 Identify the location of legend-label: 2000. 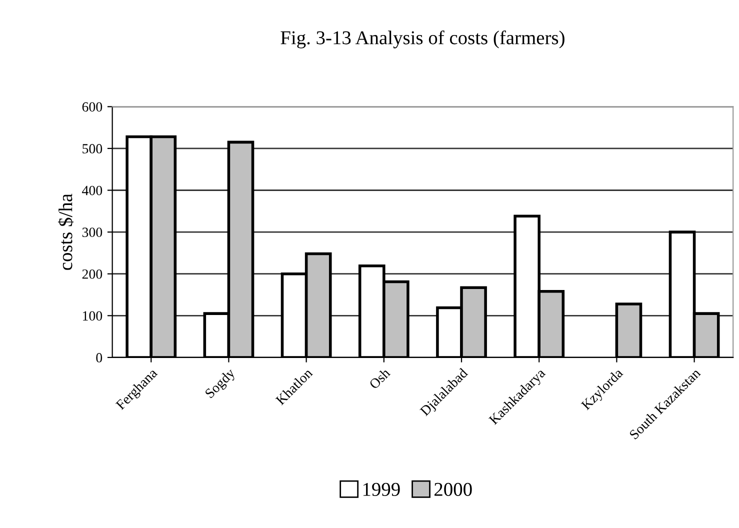
(453, 489).